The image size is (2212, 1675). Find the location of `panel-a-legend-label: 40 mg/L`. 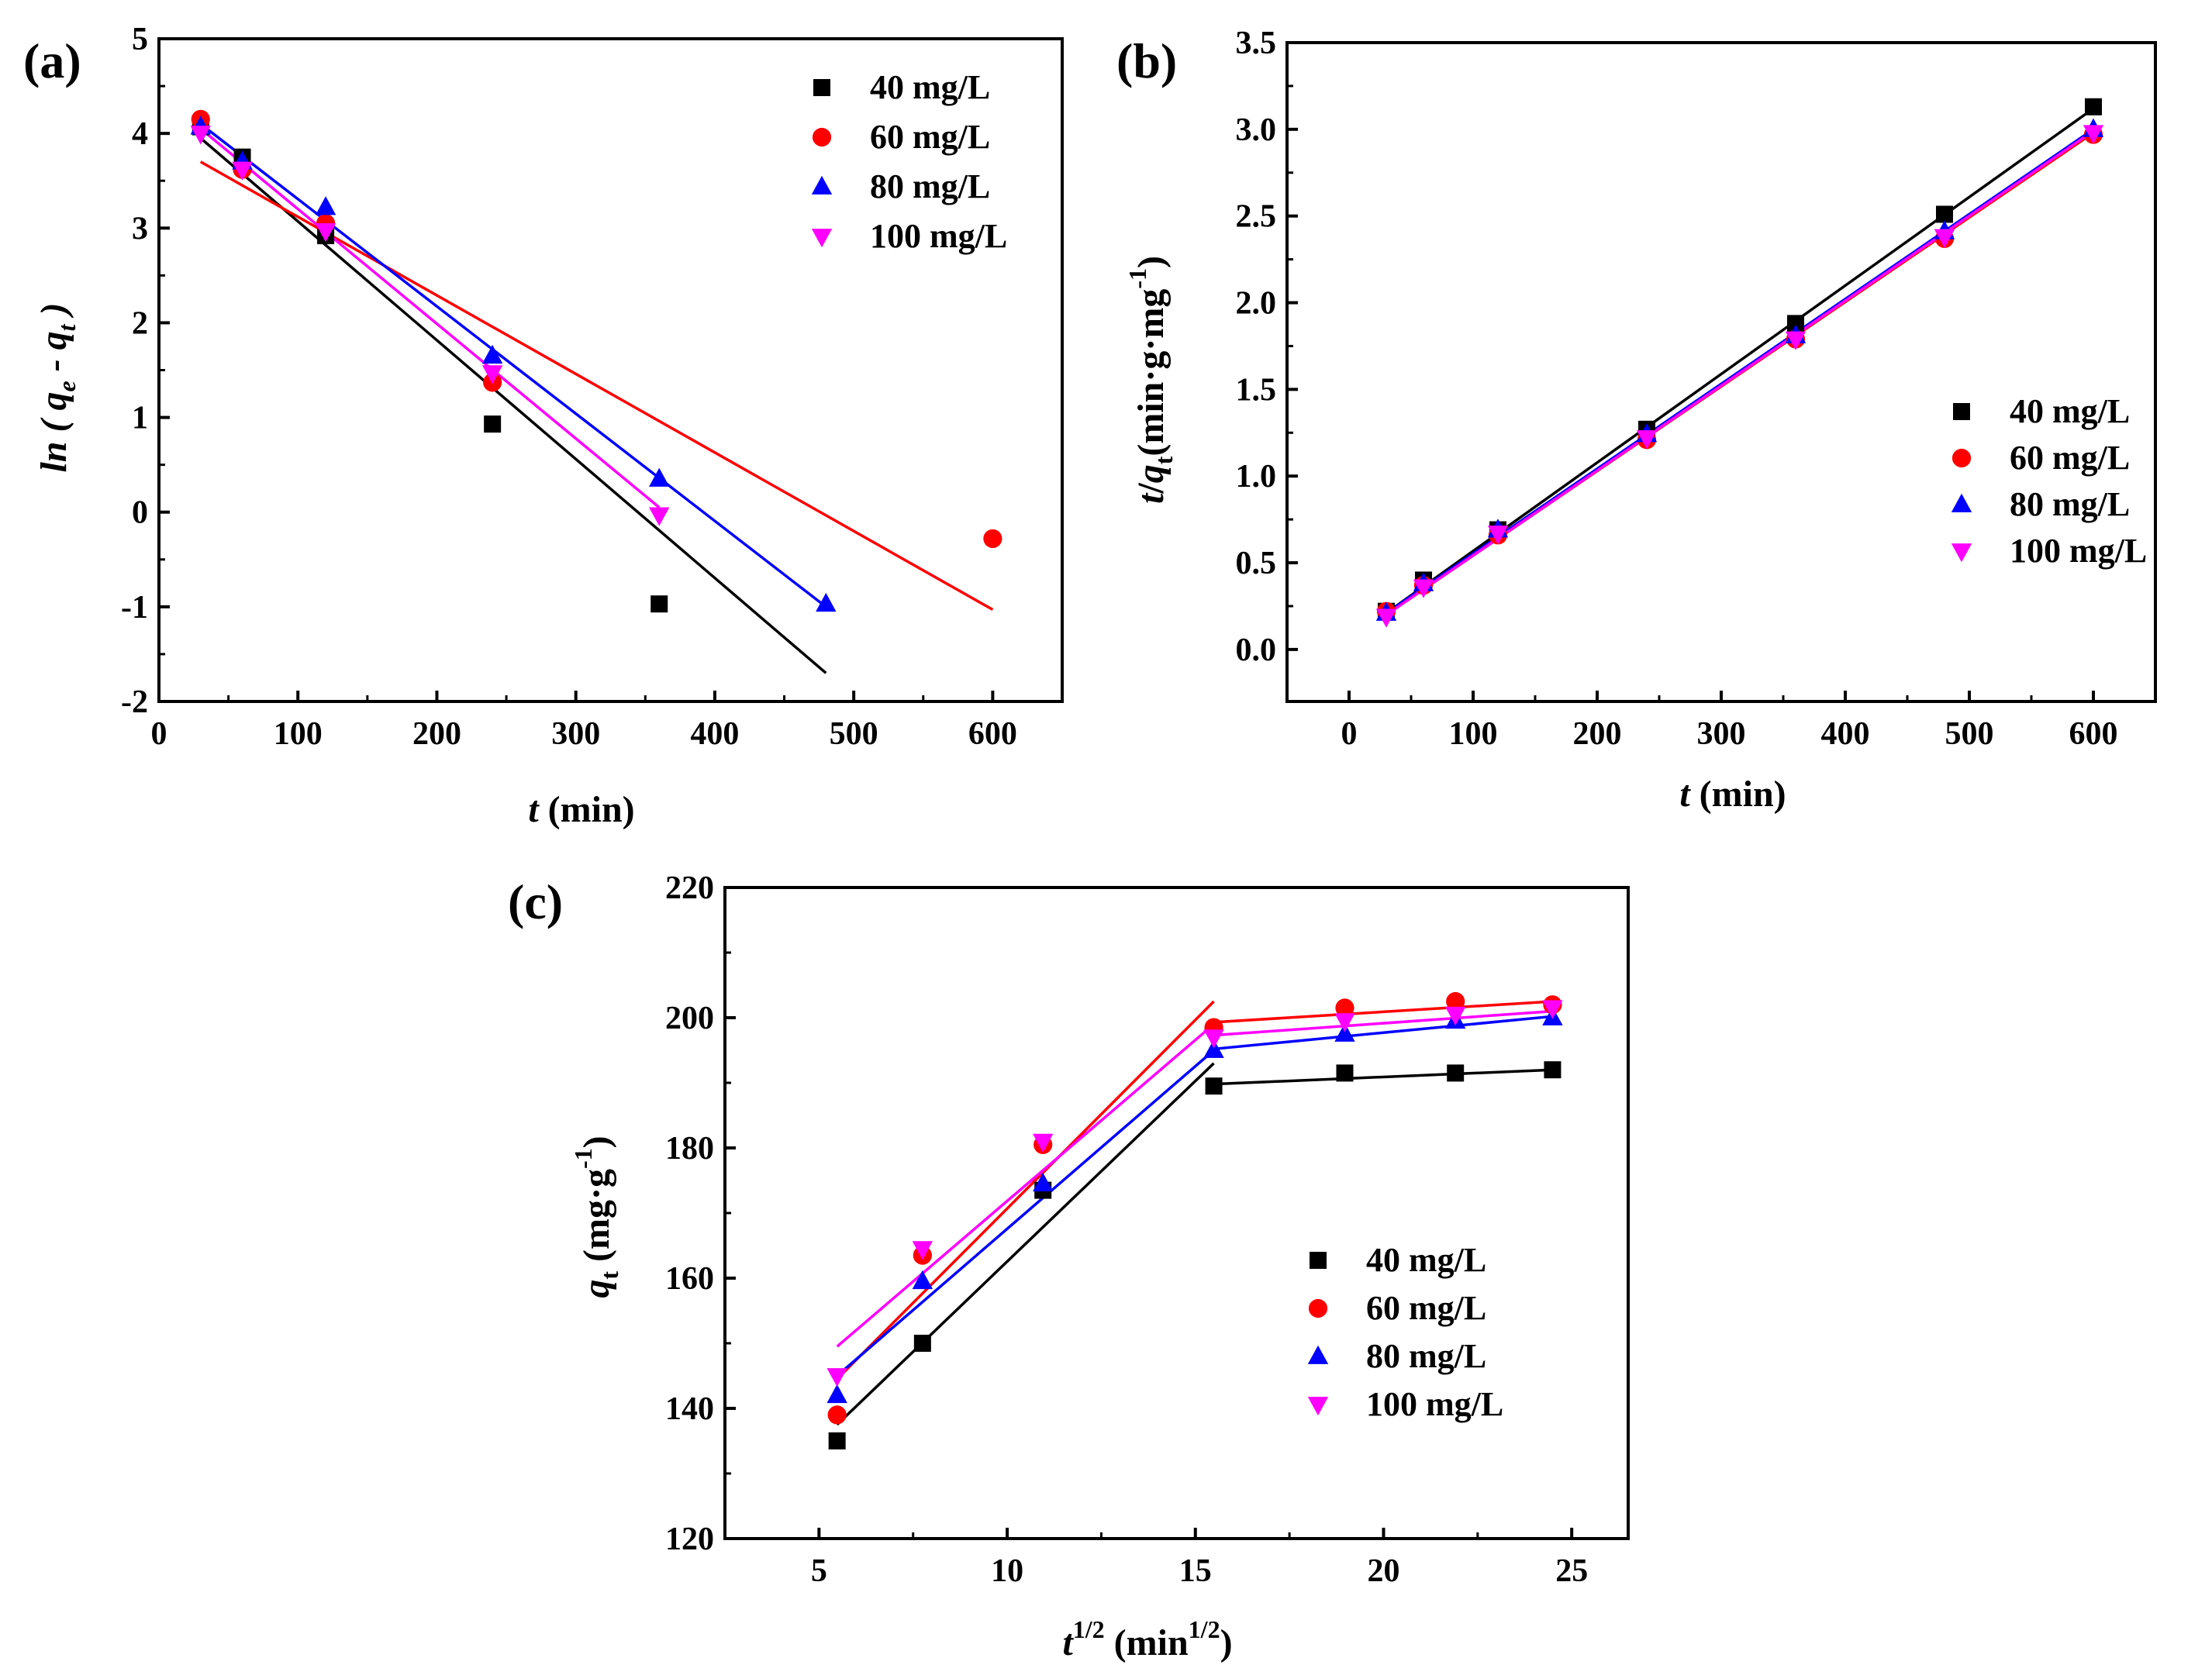

panel-a-legend-label: 40 mg/L is located at coordinates (930, 87).